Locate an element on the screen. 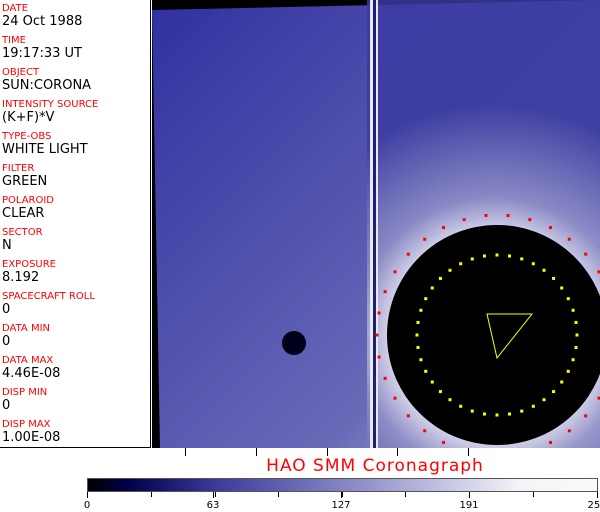 The width and height of the screenshot is (600, 512). field-value: 8.192 is located at coordinates (21, 277).